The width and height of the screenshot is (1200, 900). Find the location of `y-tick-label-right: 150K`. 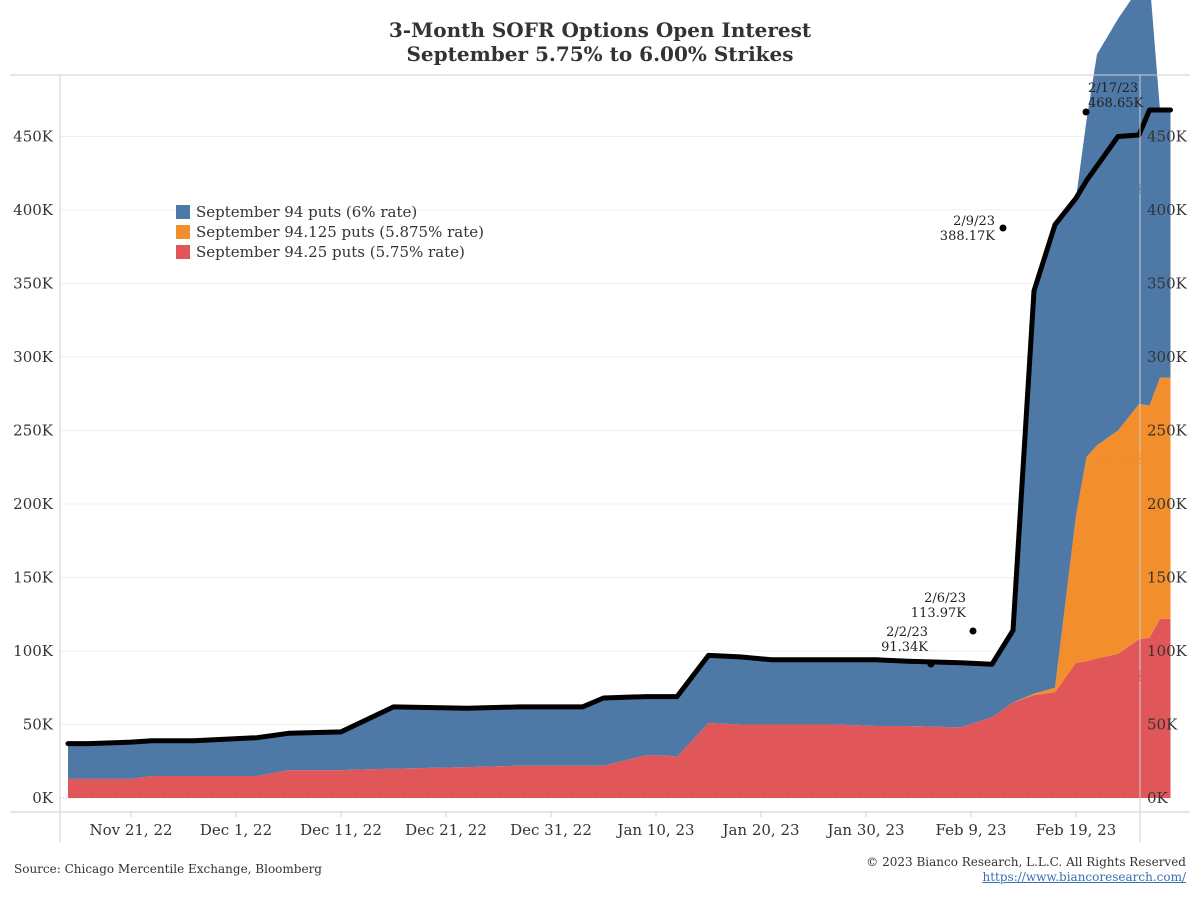

y-tick-label-right: 150K is located at coordinates (1167, 578).